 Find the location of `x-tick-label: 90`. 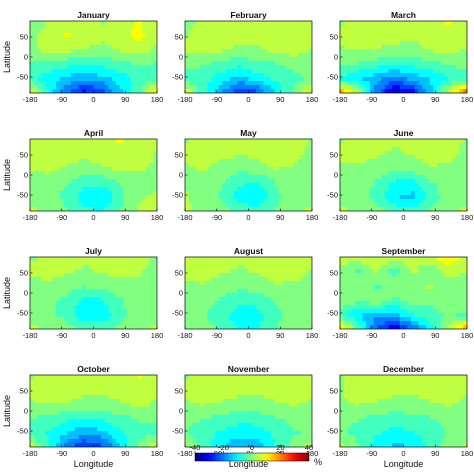

x-tick-label: 90 is located at coordinates (125, 99).